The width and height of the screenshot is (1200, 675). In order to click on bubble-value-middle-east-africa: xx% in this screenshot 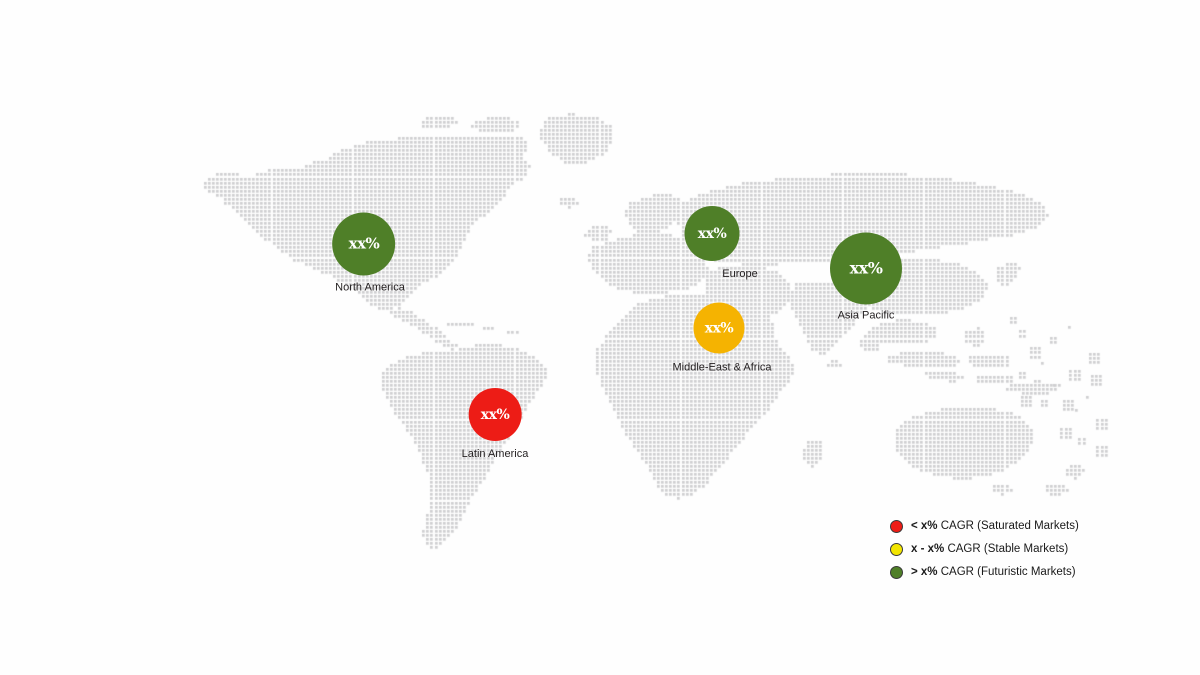, I will do `click(719, 328)`.